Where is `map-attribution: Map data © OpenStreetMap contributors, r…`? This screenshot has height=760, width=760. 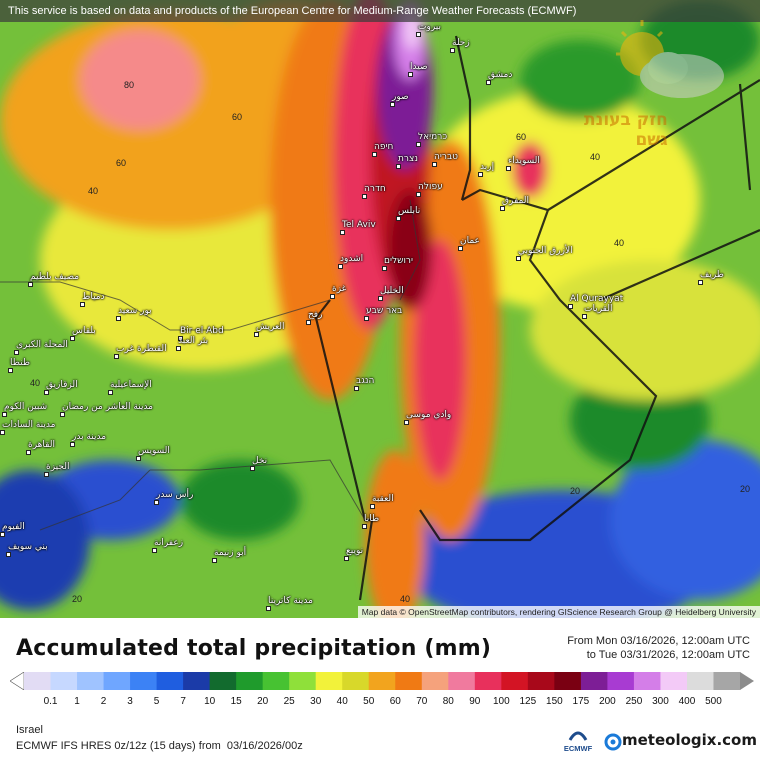
map-attribution: Map data © OpenStreetMap contributors, r… is located at coordinates (558, 612).